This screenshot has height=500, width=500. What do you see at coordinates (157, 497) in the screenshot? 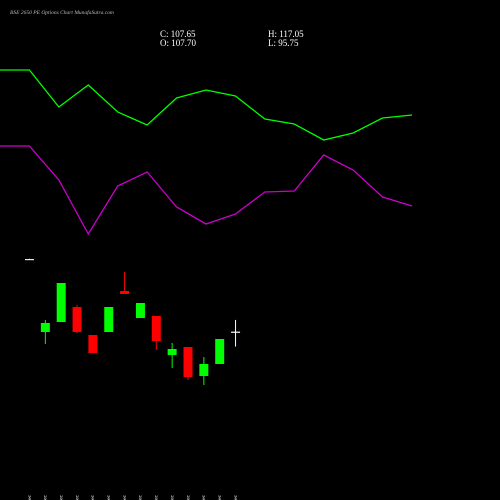
I see `x-tick-label: 18 Dec` at bounding box center [157, 497].